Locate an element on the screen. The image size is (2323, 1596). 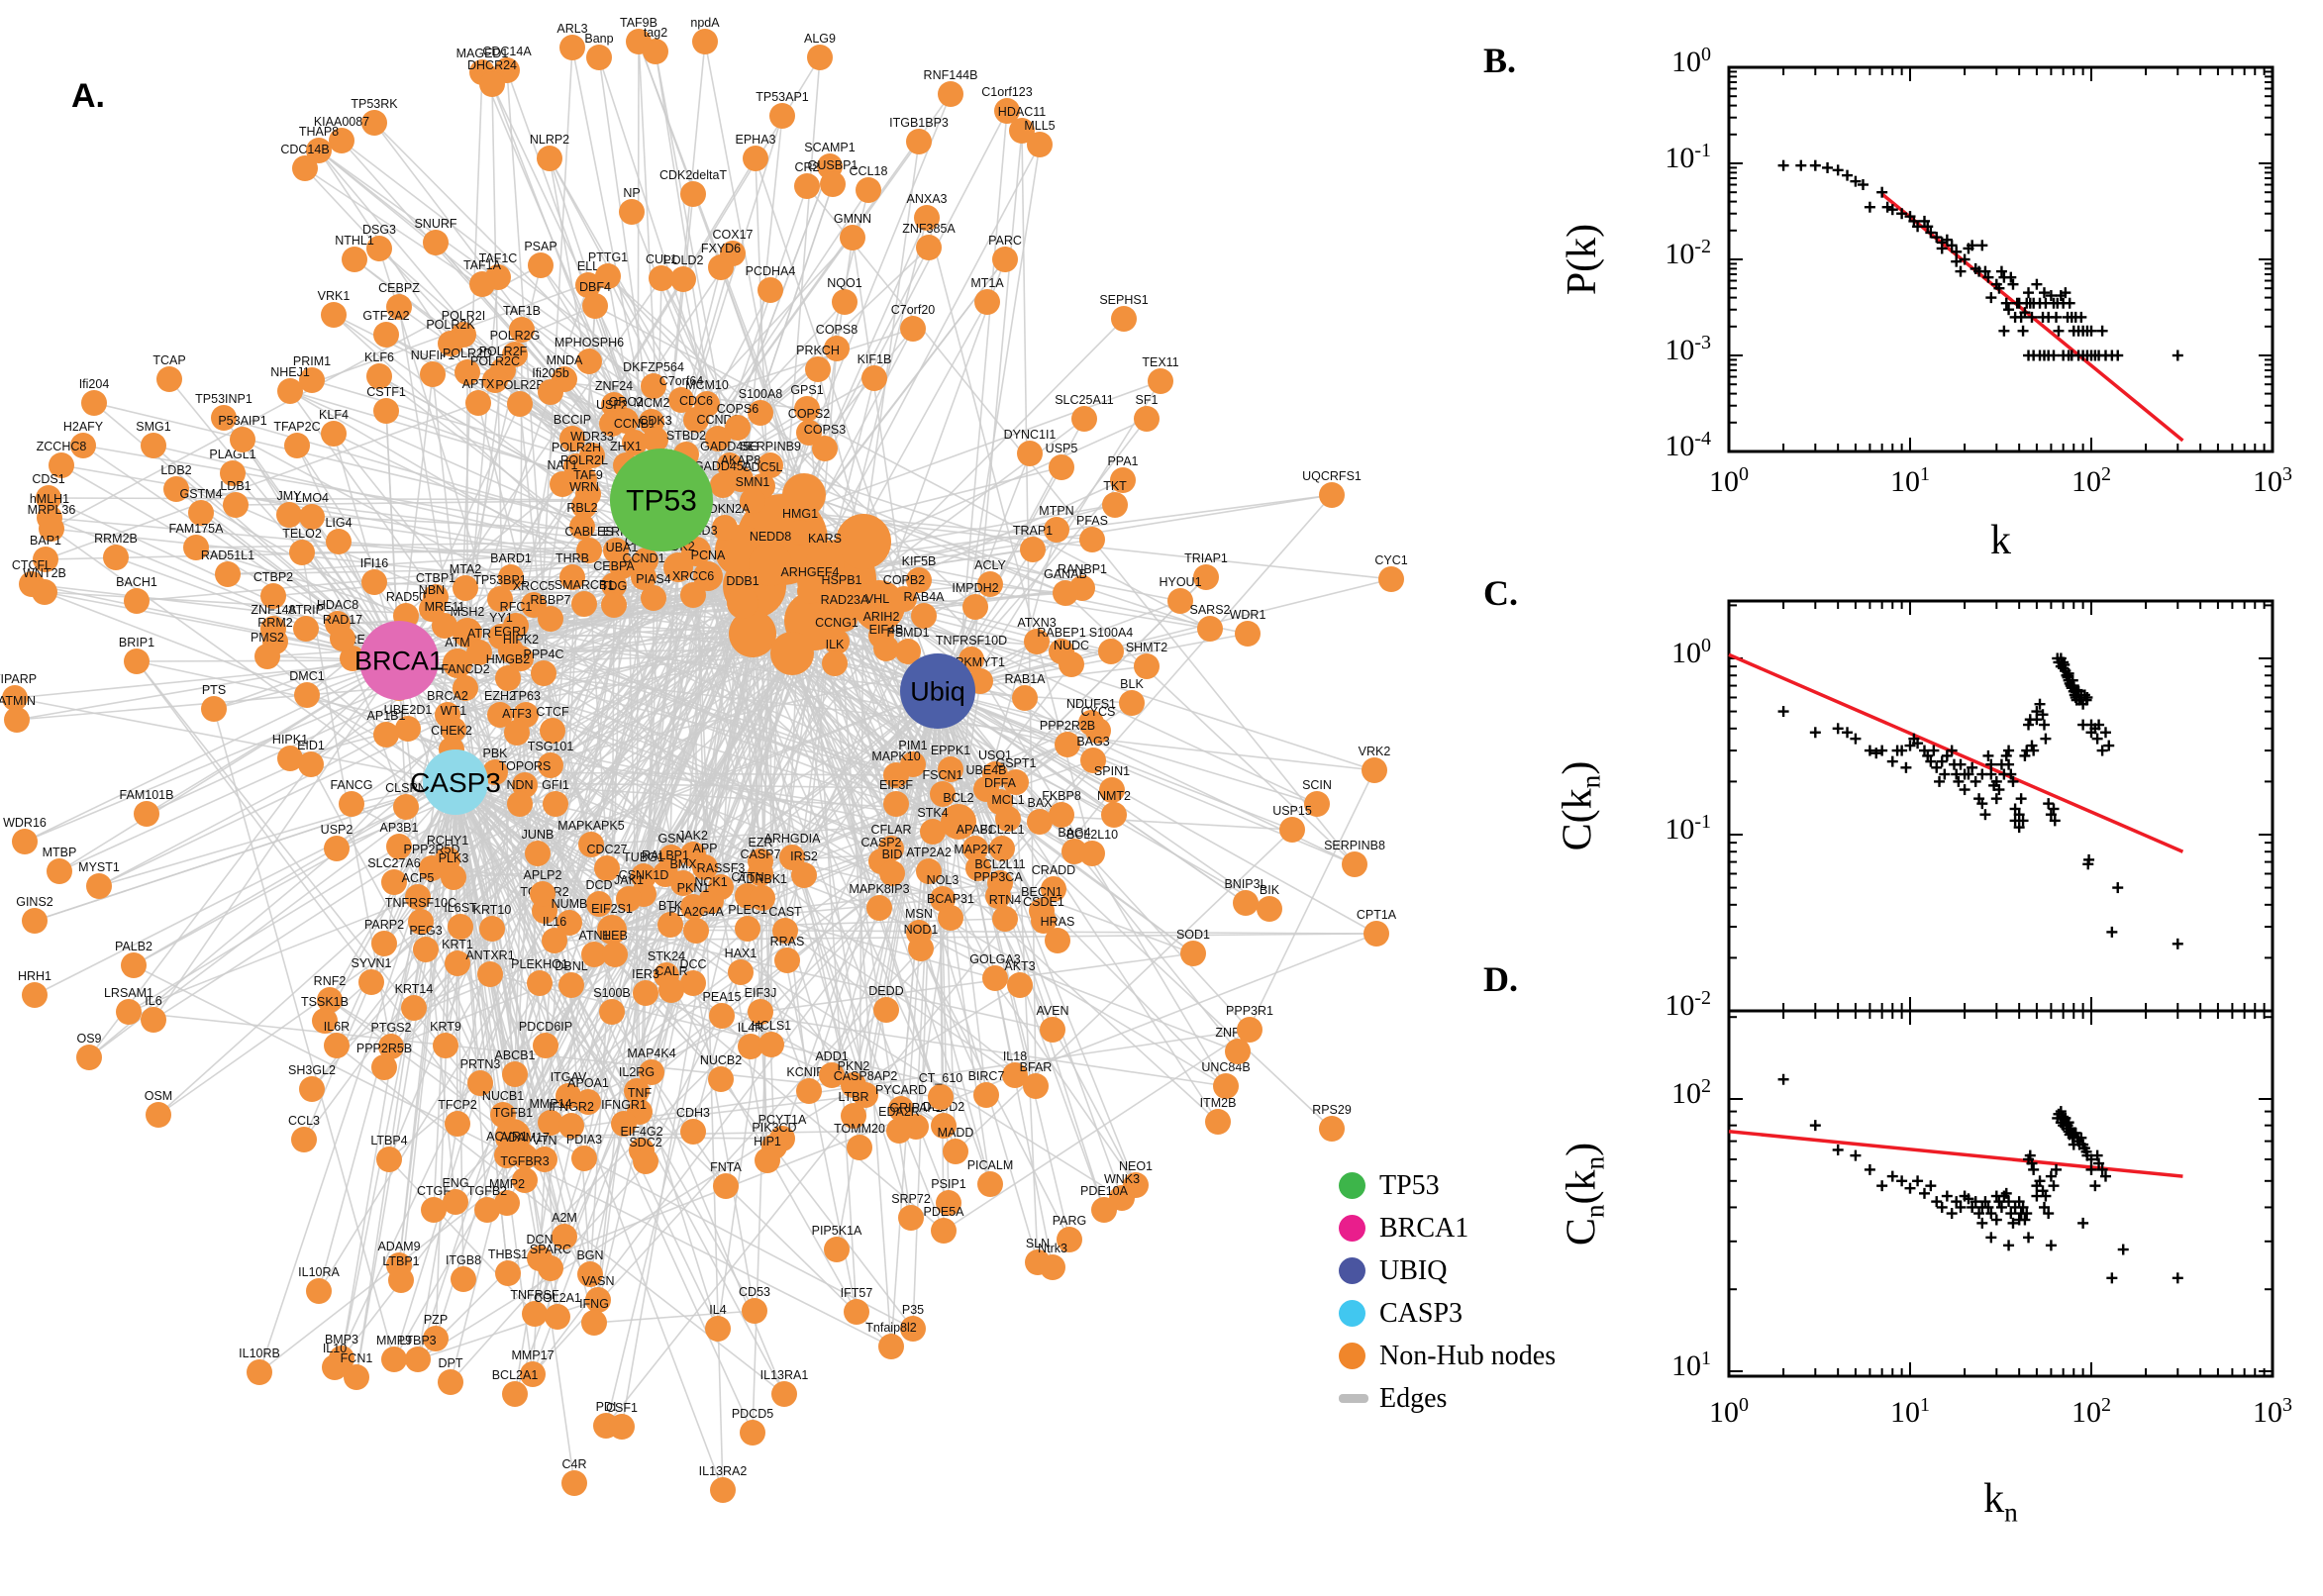
network-node-label: TEX11 is located at coordinates (1160, 362).